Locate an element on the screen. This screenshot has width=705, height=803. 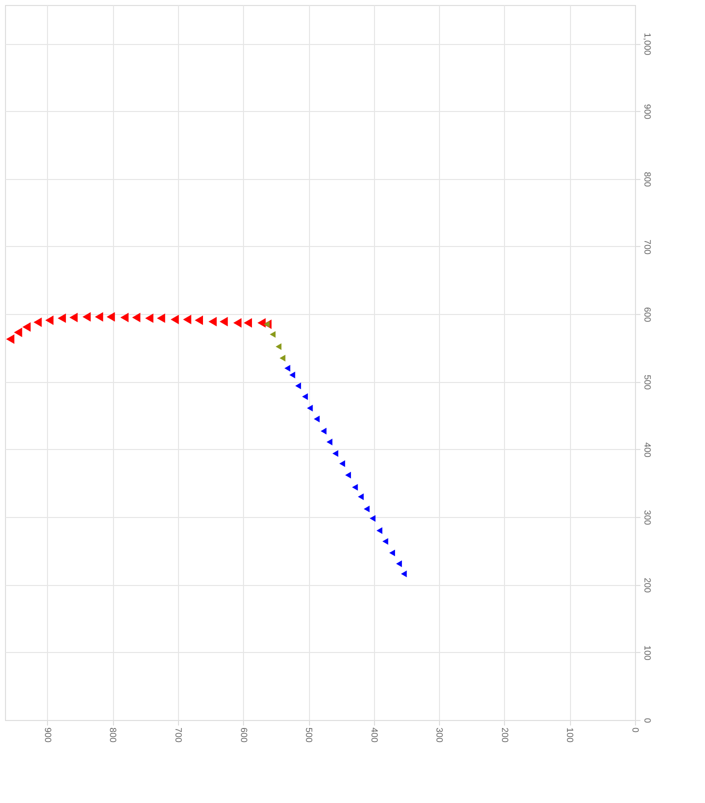
y-tick-label: 700 is located at coordinates (647, 247).